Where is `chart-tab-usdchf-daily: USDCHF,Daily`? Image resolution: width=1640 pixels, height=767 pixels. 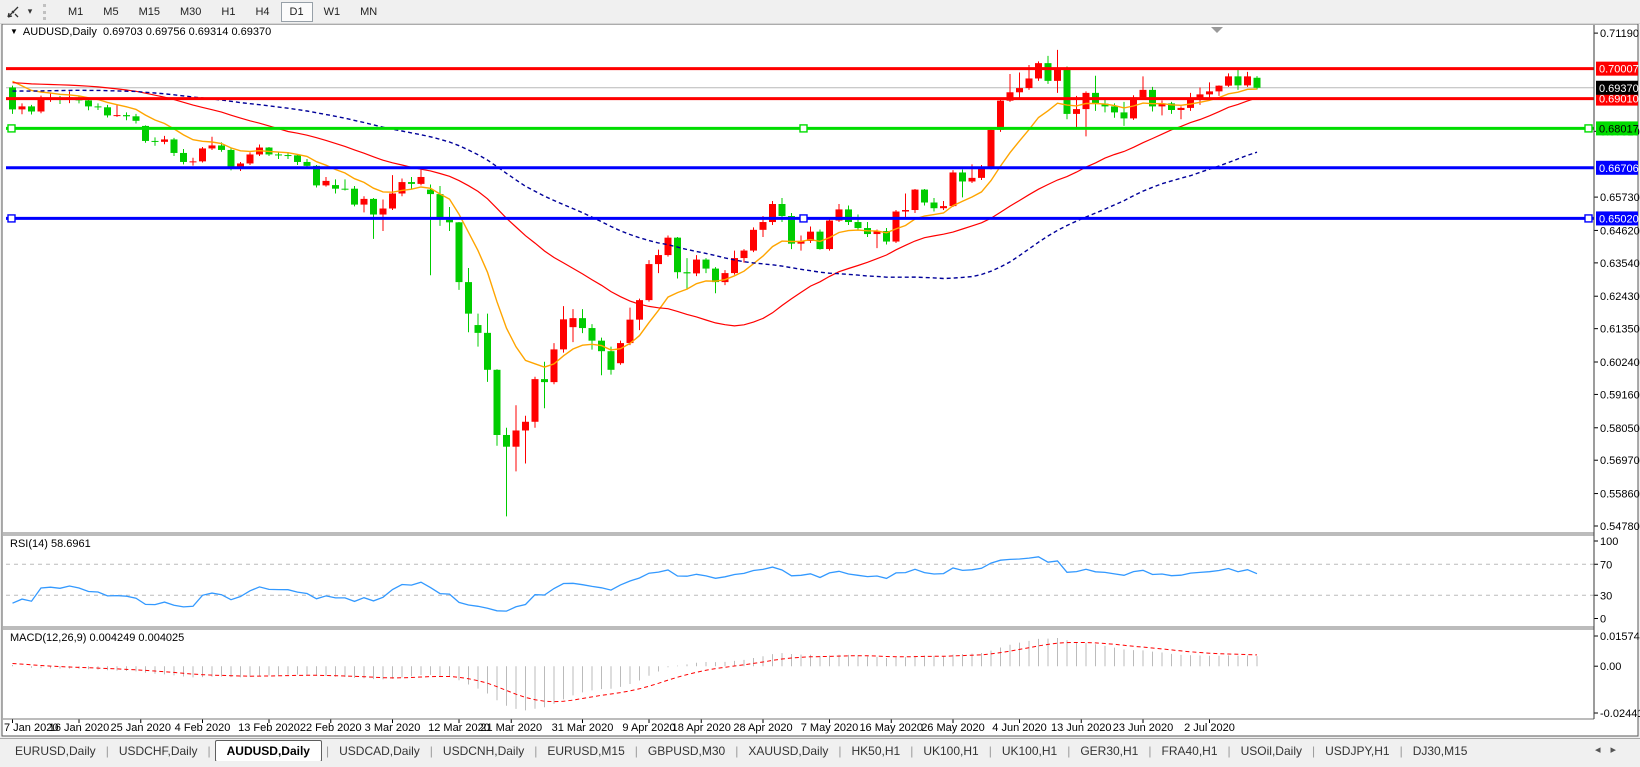
chart-tab-usdchf-daily: USDCHF,Daily is located at coordinates (158, 750).